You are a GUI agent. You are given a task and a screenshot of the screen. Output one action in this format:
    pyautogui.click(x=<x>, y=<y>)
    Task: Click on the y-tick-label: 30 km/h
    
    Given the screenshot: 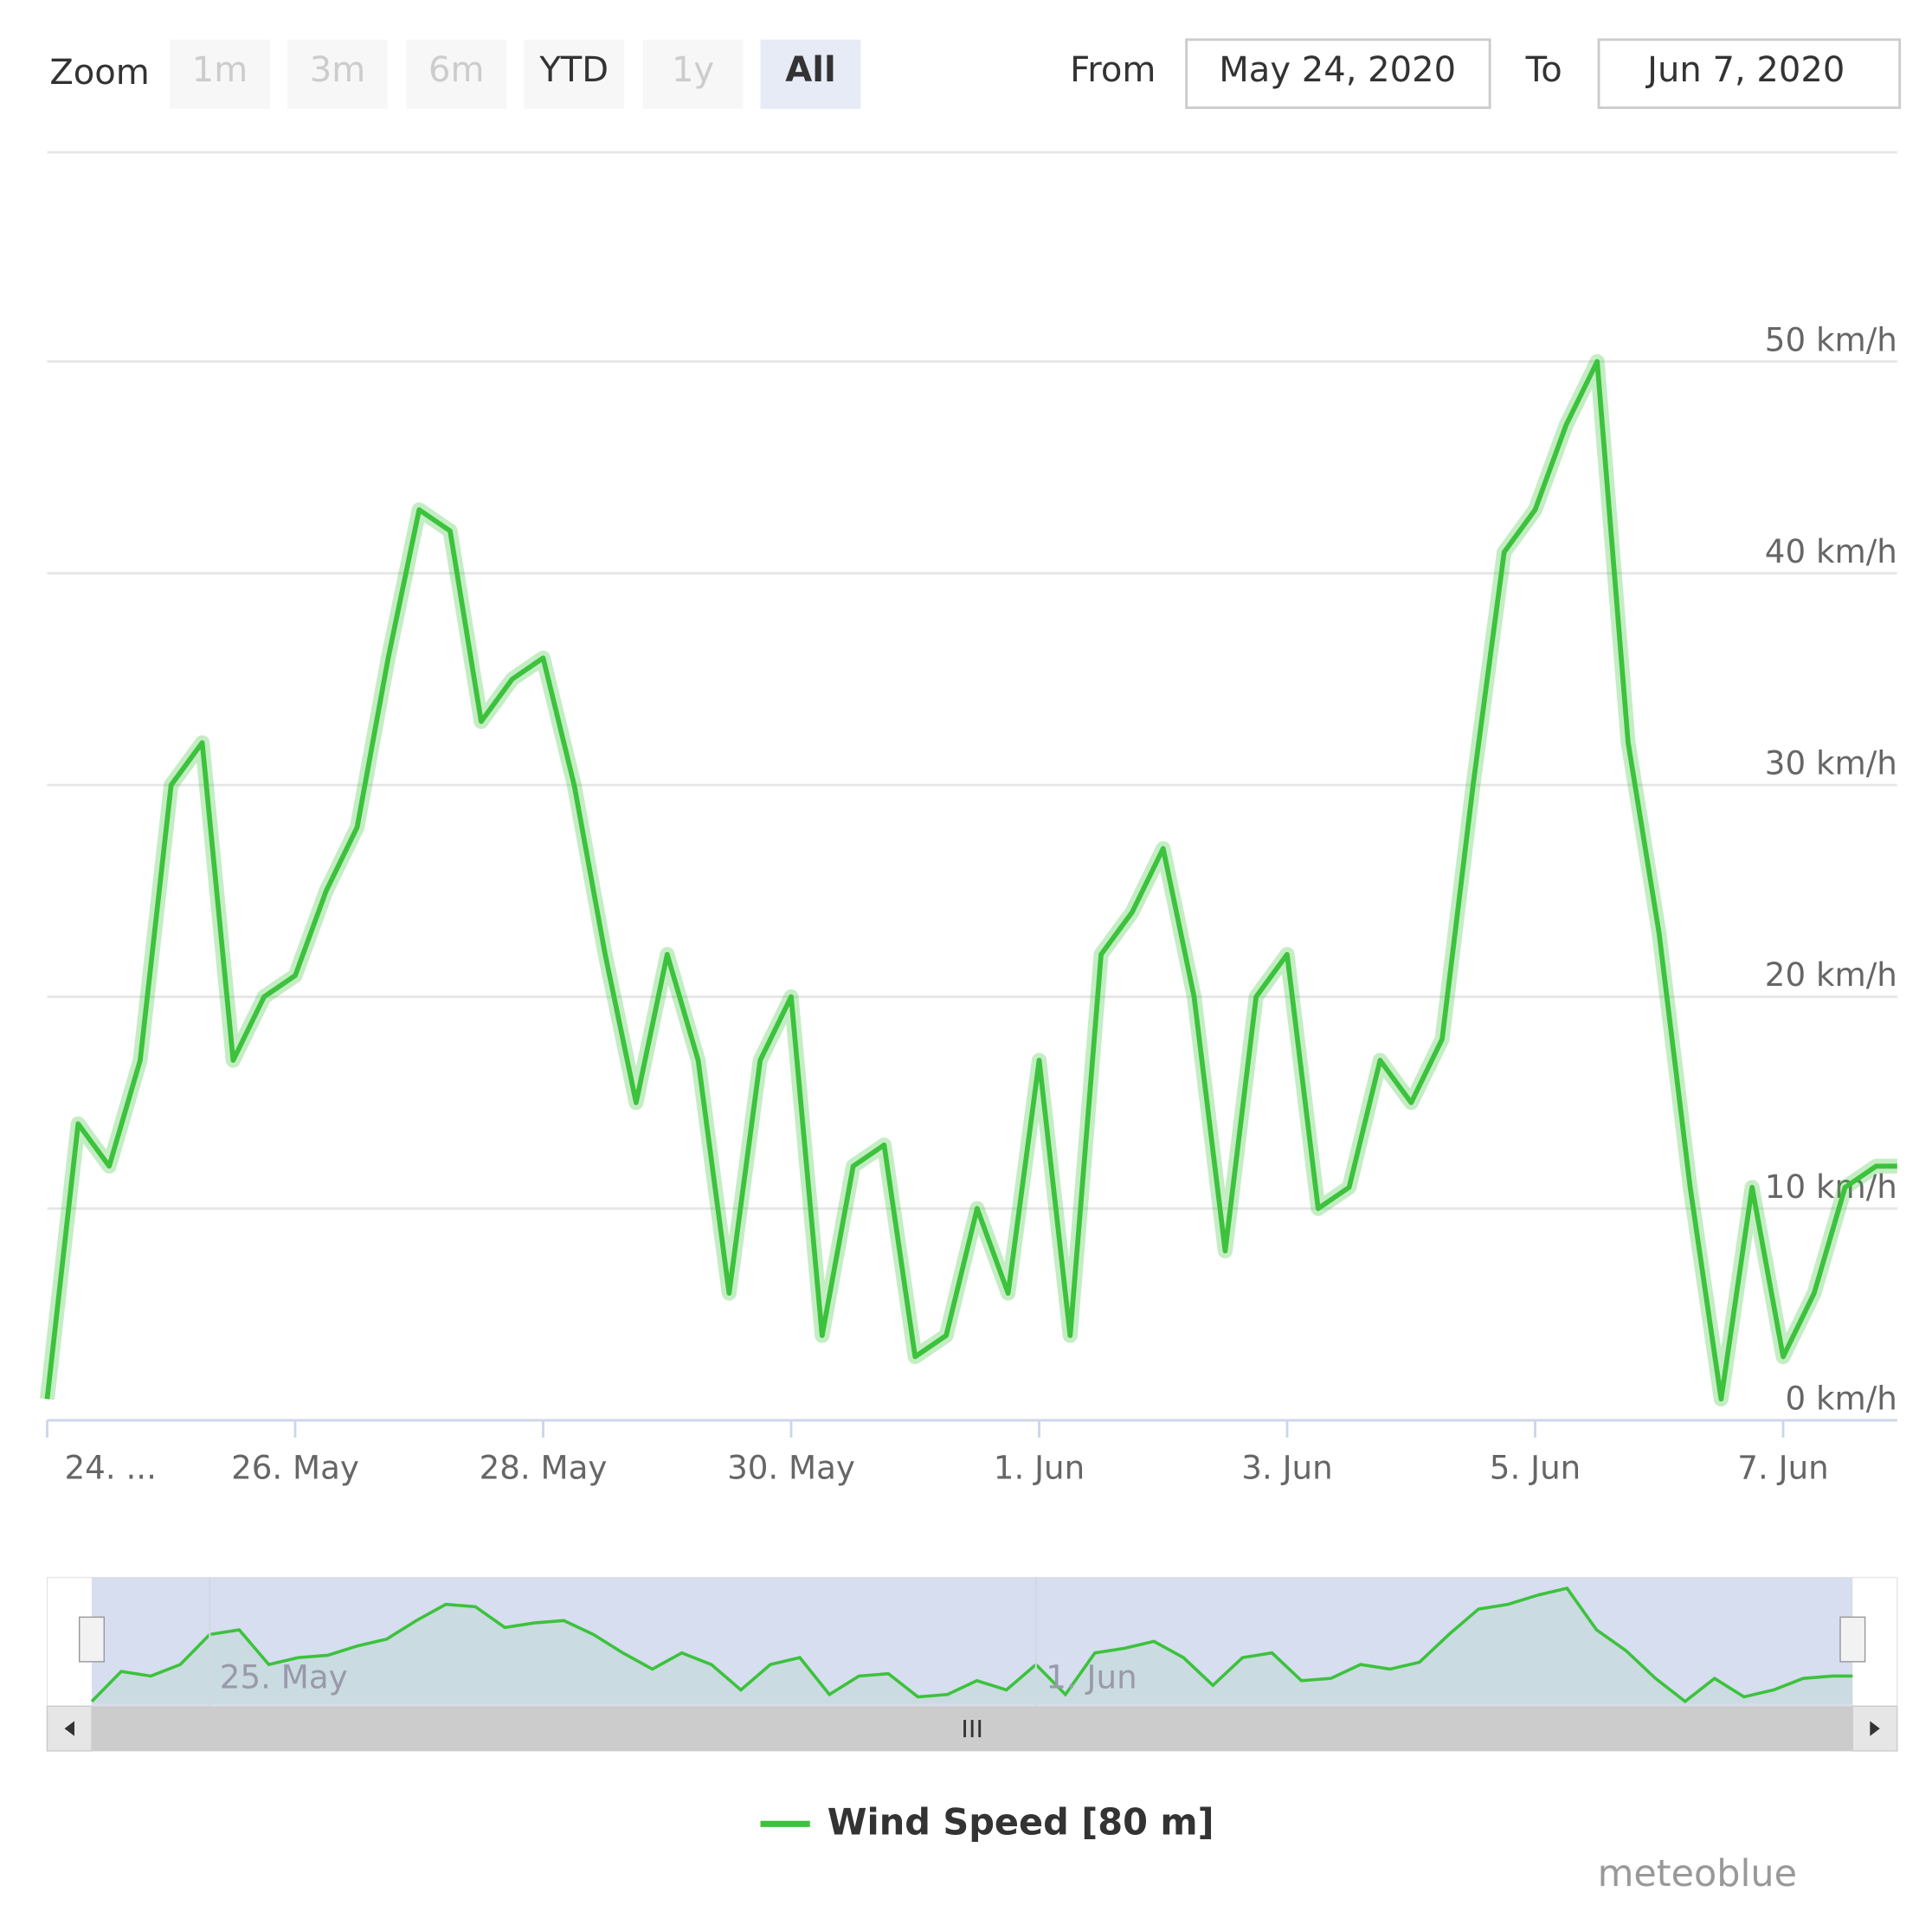 What is the action you would take?
    pyautogui.click(x=1831, y=763)
    